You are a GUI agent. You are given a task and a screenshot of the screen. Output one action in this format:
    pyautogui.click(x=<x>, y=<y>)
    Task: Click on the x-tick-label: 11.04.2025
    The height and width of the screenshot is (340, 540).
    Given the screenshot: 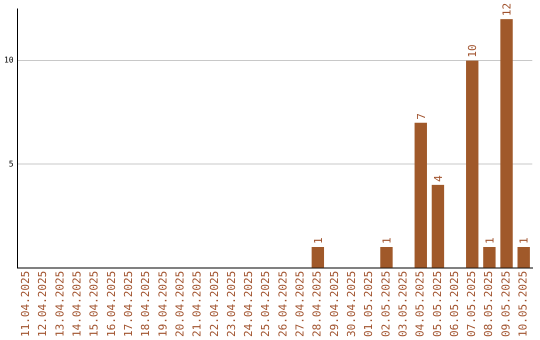 What is the action you would take?
    pyautogui.click(x=25, y=304)
    